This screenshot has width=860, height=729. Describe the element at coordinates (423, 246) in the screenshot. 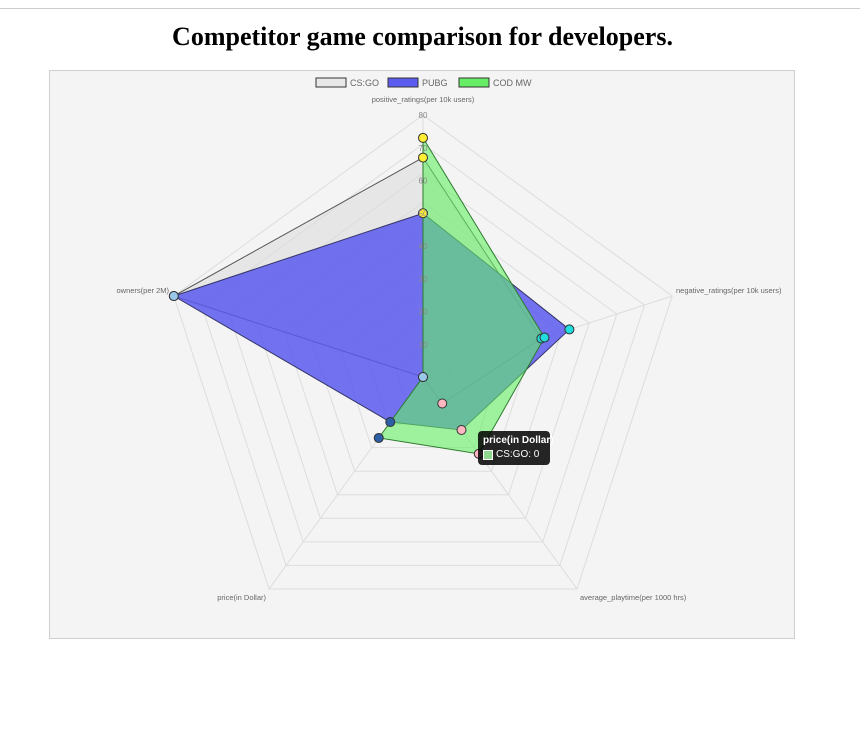

I see `tick-label: 40` at that location.